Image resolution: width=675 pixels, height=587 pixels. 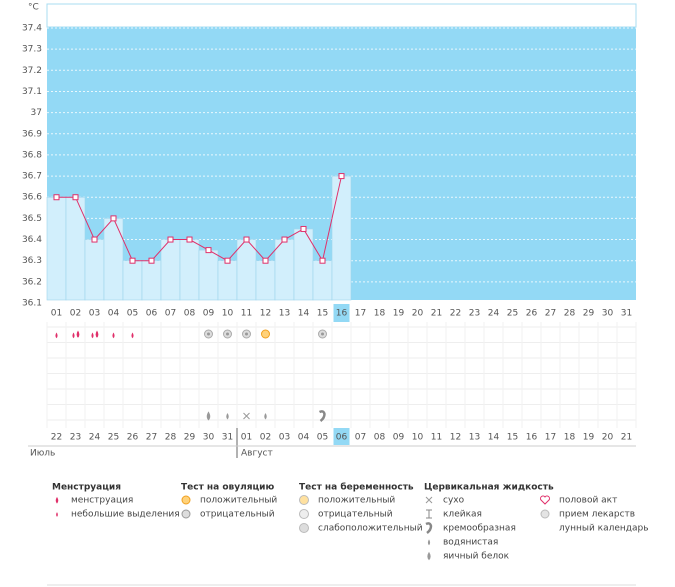 What do you see at coordinates (380, 314) in the screenshot?
I see `x-tick-label: 18` at bounding box center [380, 314].